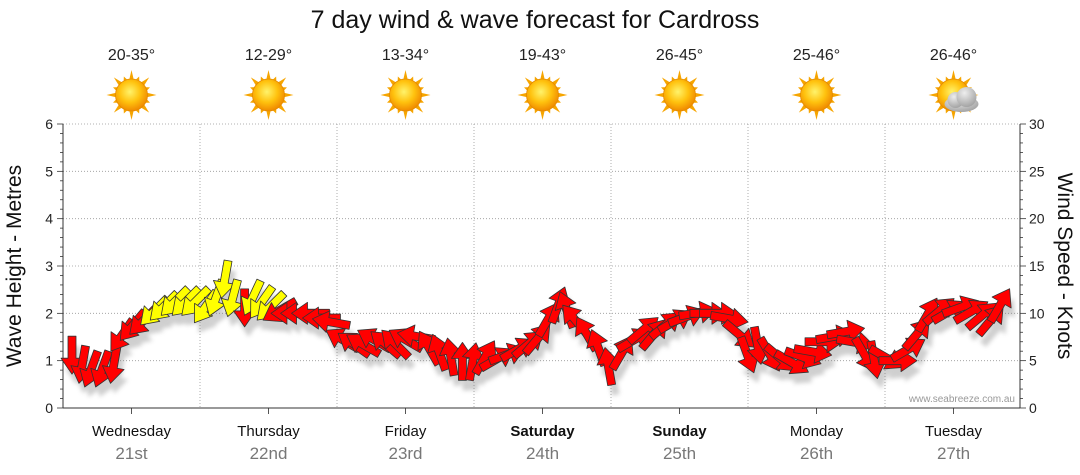 The width and height of the screenshot is (1080, 475). I want to click on day-date-label: 25th, so click(679, 453).